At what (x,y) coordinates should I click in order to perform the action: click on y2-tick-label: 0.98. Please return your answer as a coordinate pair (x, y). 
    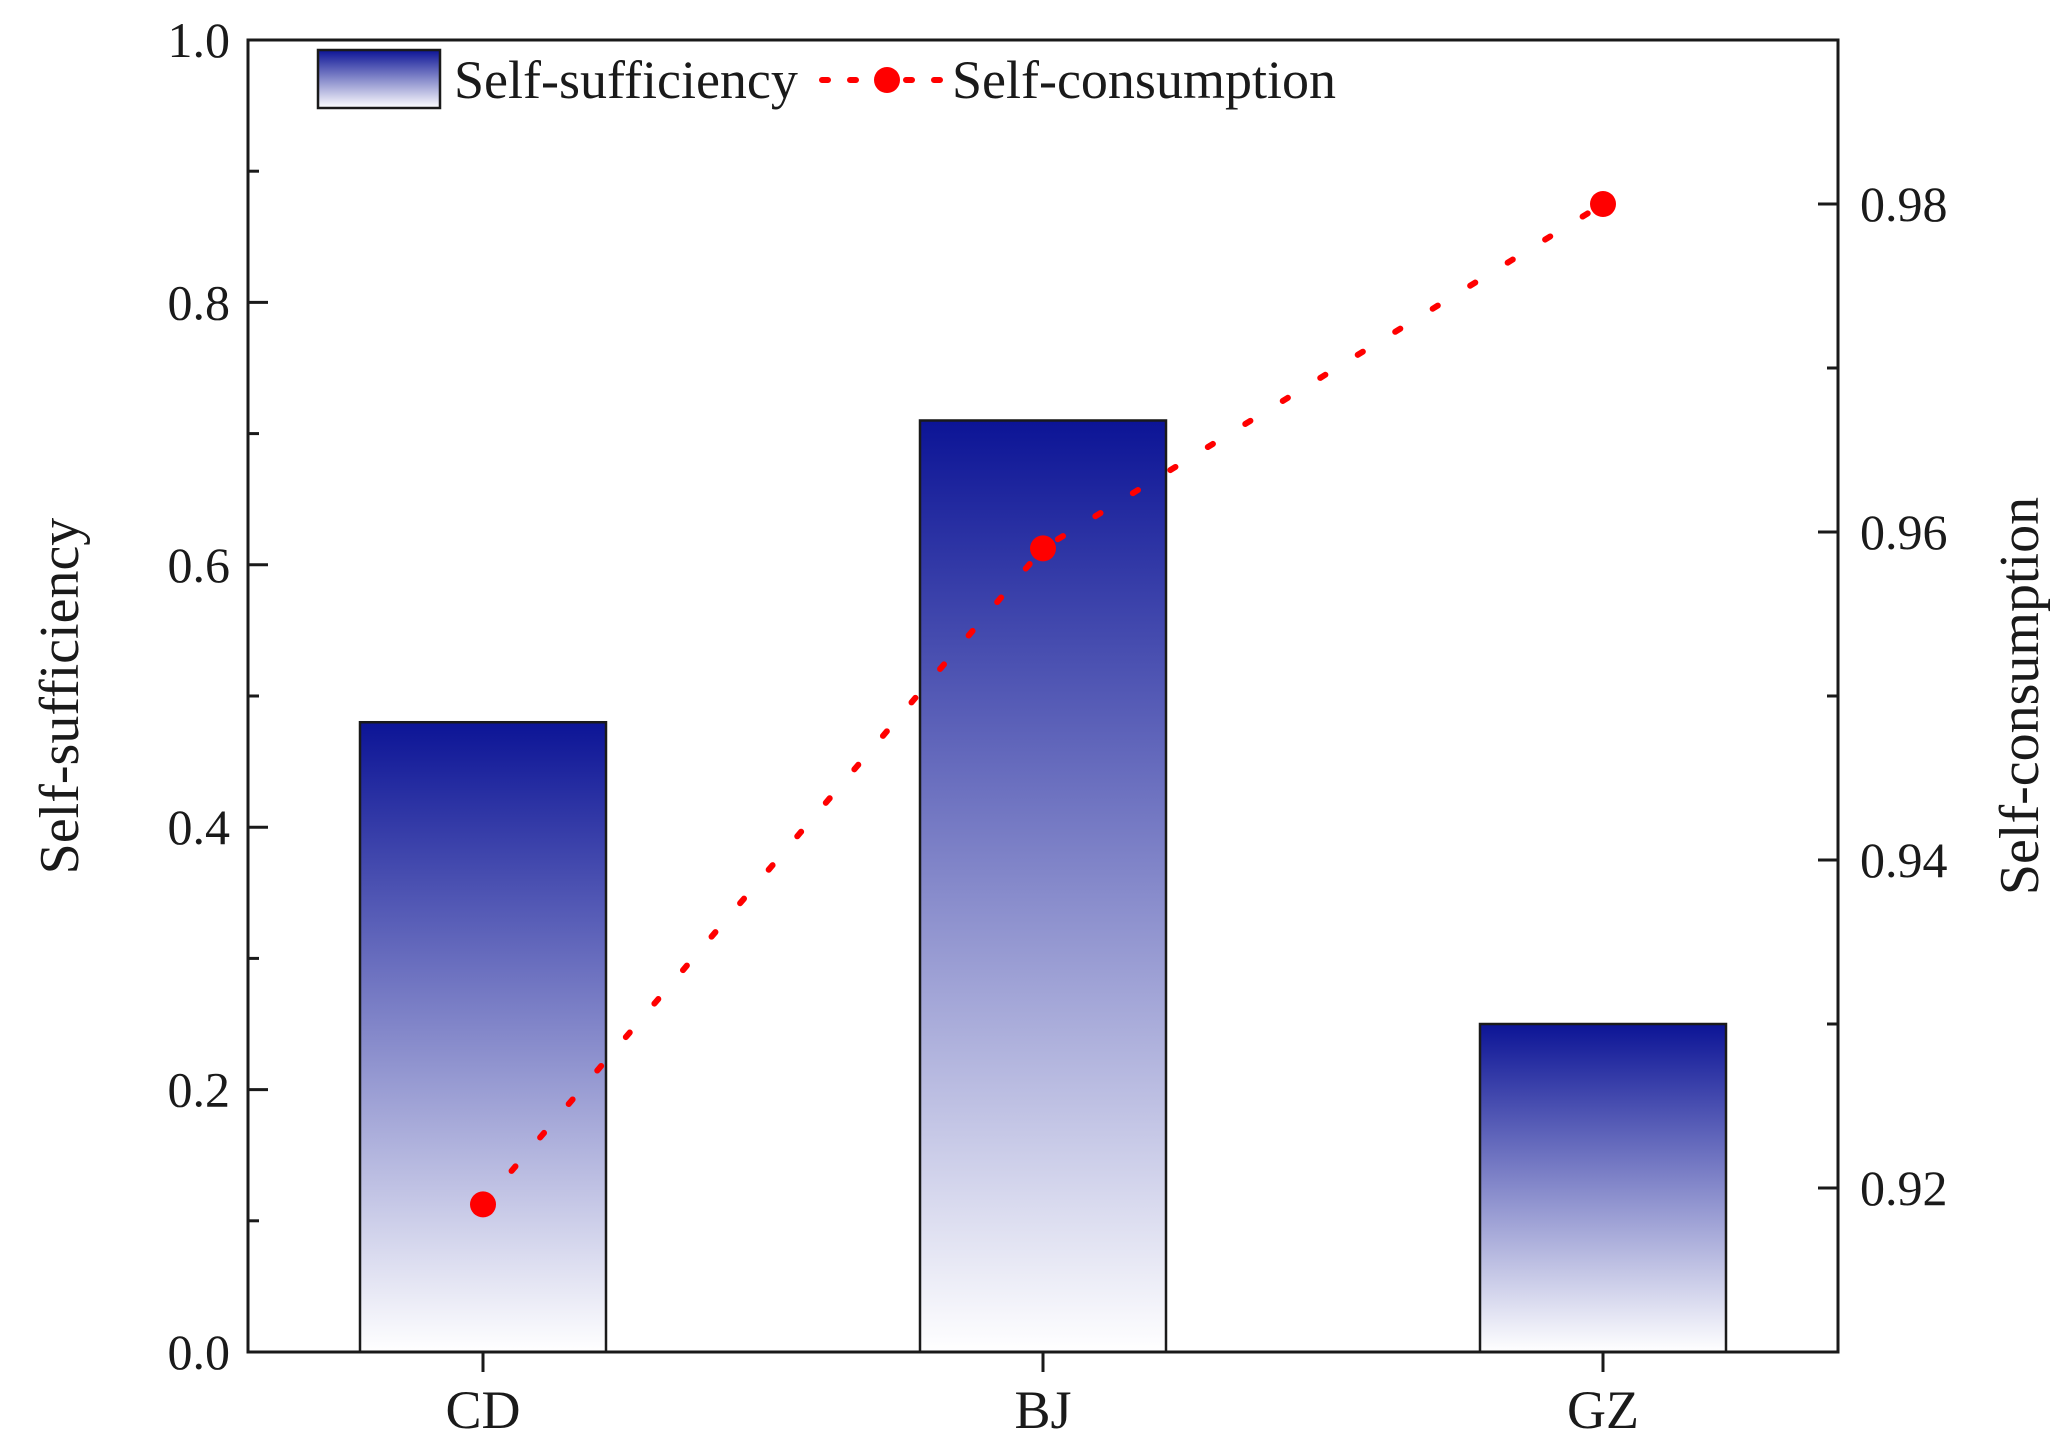
    Looking at the image, I should click on (1904, 204).